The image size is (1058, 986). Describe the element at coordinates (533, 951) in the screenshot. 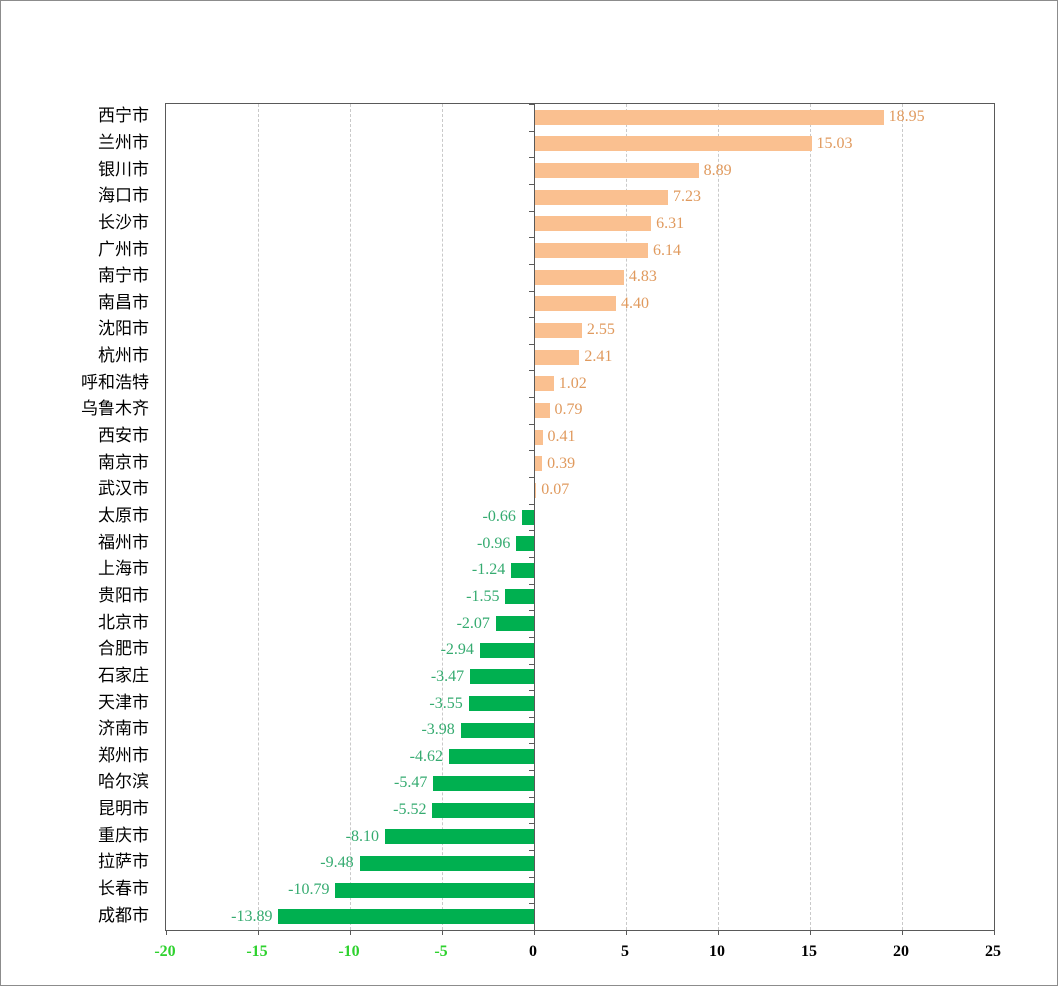

I see `x-axis-tick-label: 0` at that location.